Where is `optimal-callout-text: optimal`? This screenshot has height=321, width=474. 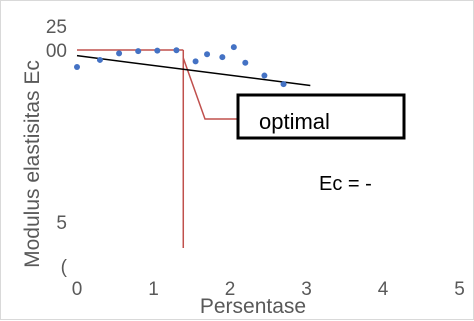 optimal-callout-text: optimal is located at coordinates (294, 121).